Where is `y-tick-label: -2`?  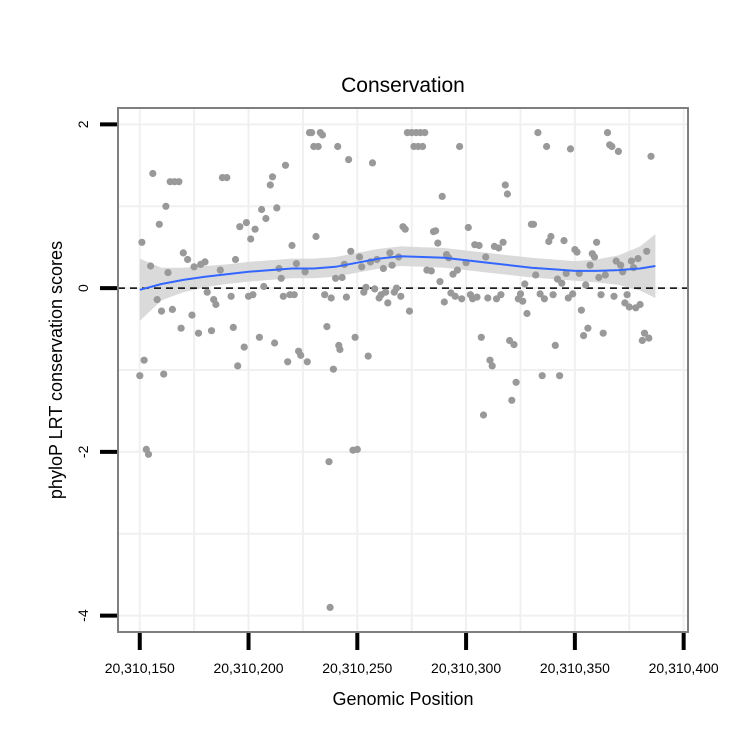
y-tick-label: -2 is located at coordinates (83, 451).